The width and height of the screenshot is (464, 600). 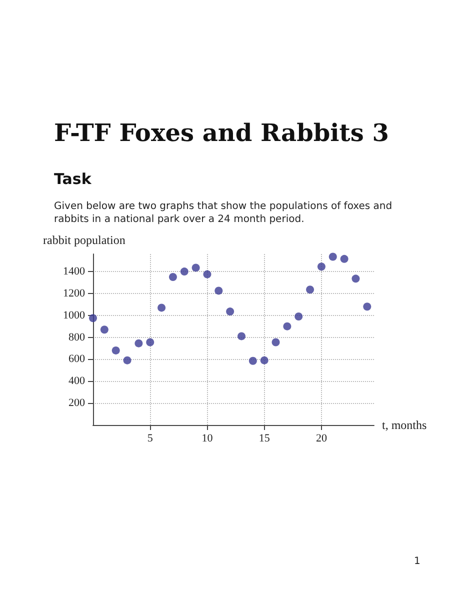 I want to click on y-tick-label: 800, so click(x=77, y=337).